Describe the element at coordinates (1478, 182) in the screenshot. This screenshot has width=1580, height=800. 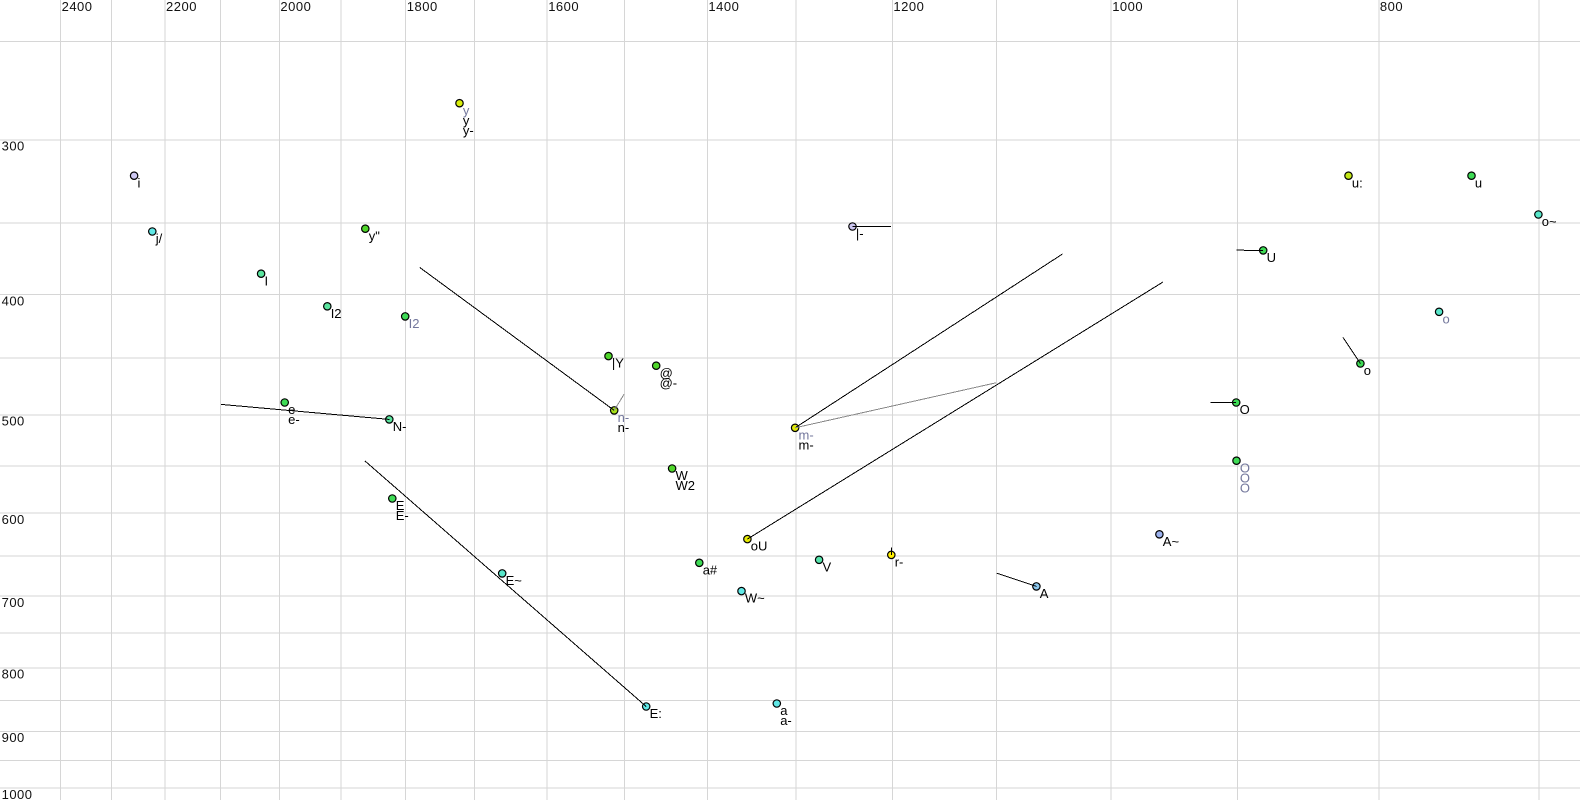
I see `svg-text: u` at that location.